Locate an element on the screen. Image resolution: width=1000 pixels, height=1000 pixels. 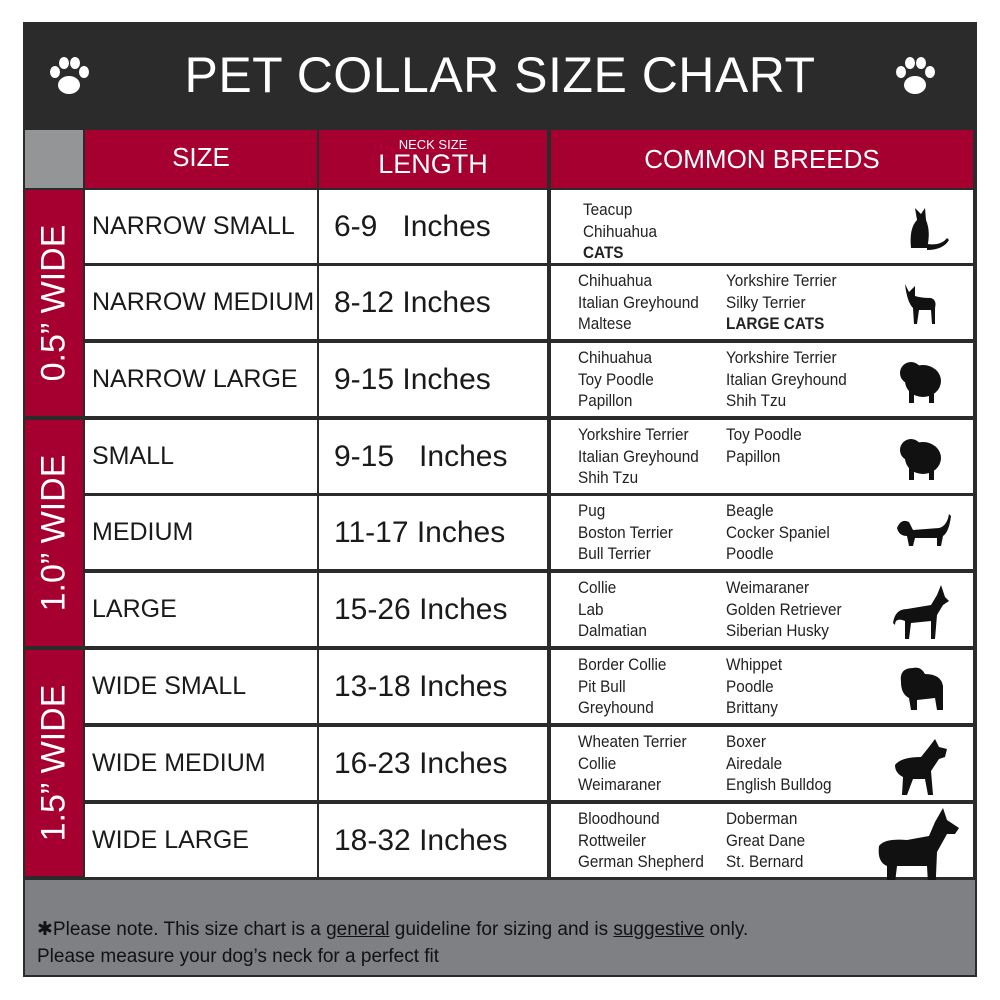
size-name: WIDE MEDIUM is located at coordinates (201, 763).